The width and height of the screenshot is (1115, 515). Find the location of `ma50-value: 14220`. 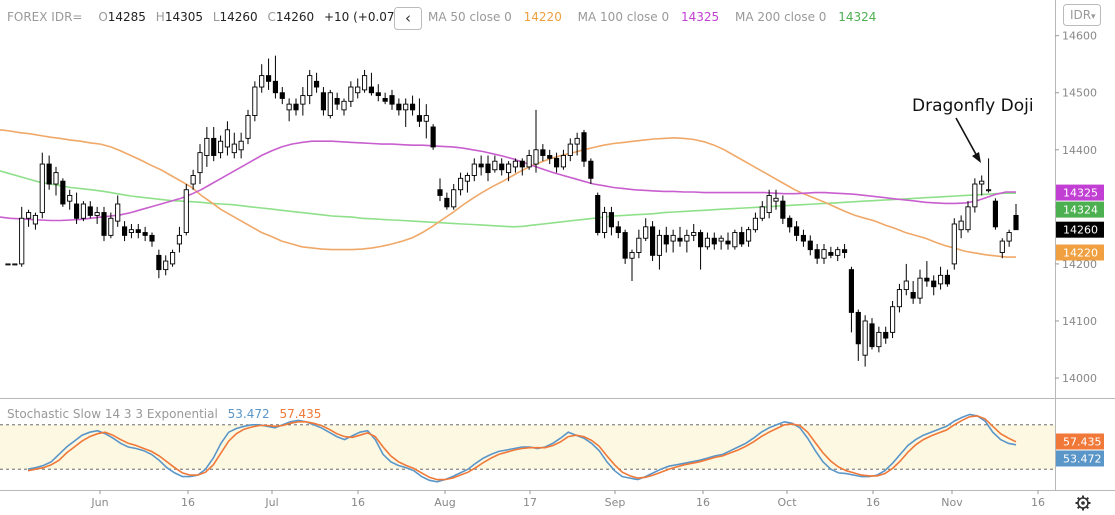

ma50-value: 14220 is located at coordinates (543, 17).